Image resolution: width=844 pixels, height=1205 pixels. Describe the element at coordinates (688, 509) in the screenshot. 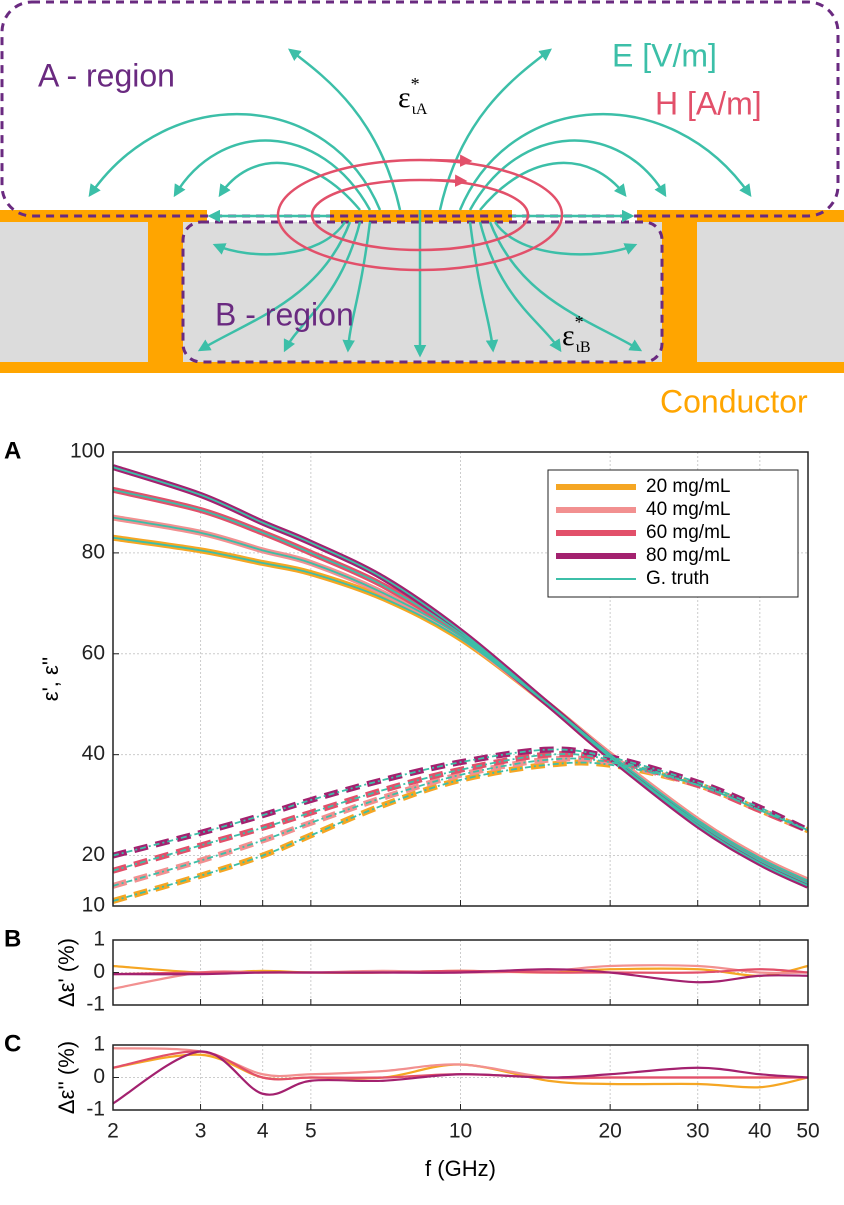

I see `legend-label: 40 mg/mL` at that location.